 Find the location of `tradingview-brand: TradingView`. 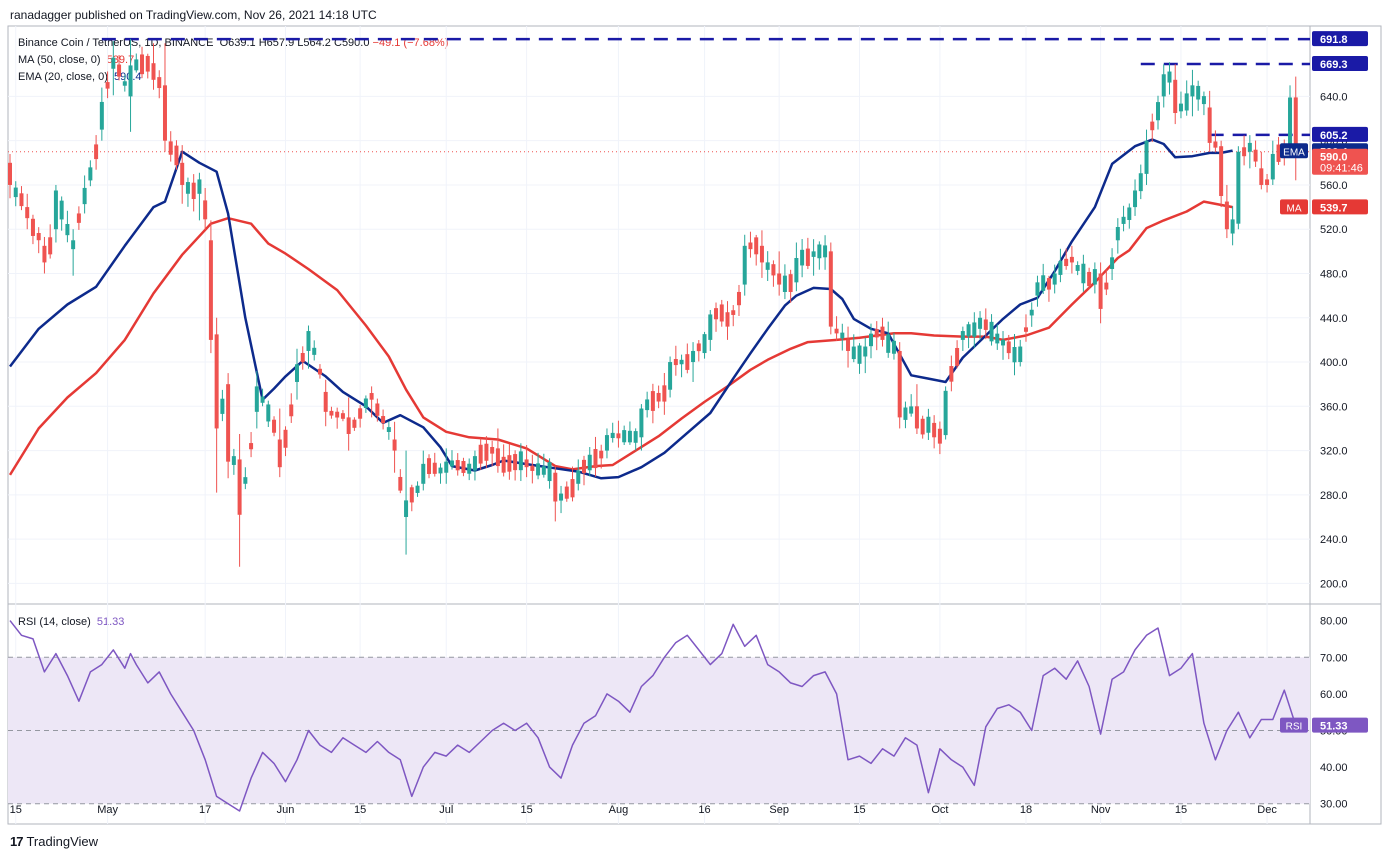

tradingview-brand: TradingView is located at coordinates (62, 841).